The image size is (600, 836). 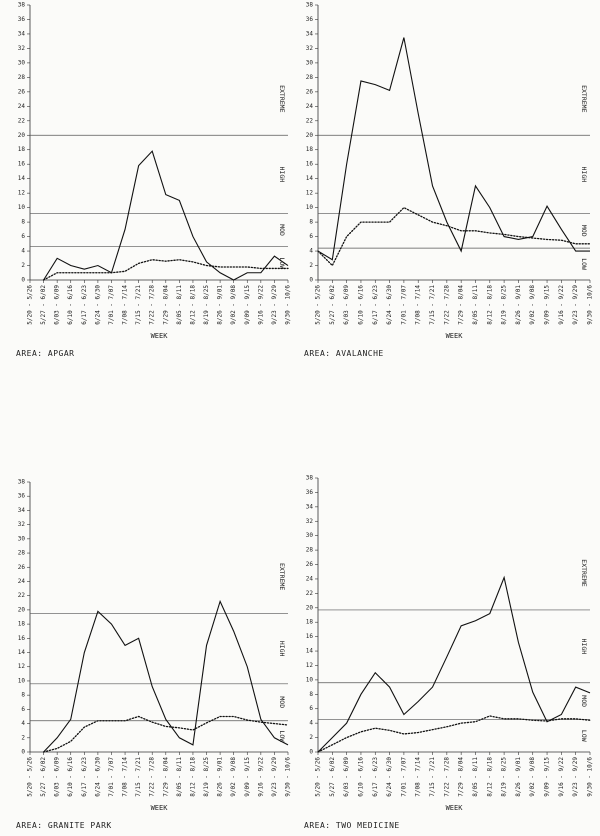 I want to click on x-tick-label: 7/22 - 7/28, so click(x=152, y=777).